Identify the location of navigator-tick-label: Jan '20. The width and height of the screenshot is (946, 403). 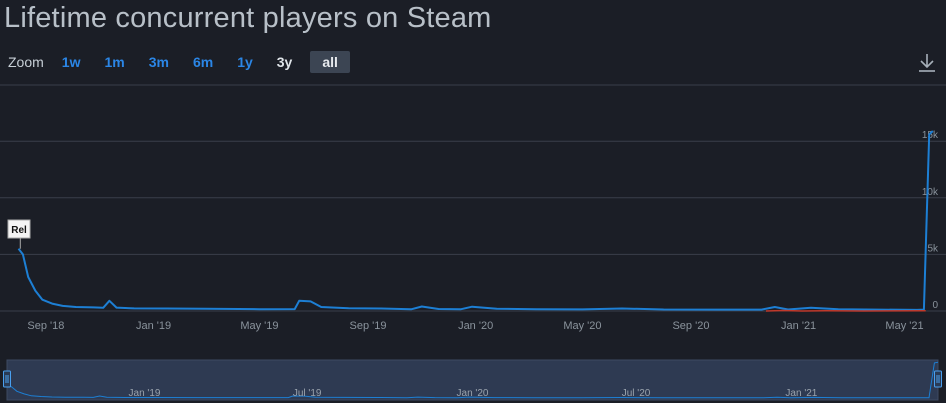
(473, 393).